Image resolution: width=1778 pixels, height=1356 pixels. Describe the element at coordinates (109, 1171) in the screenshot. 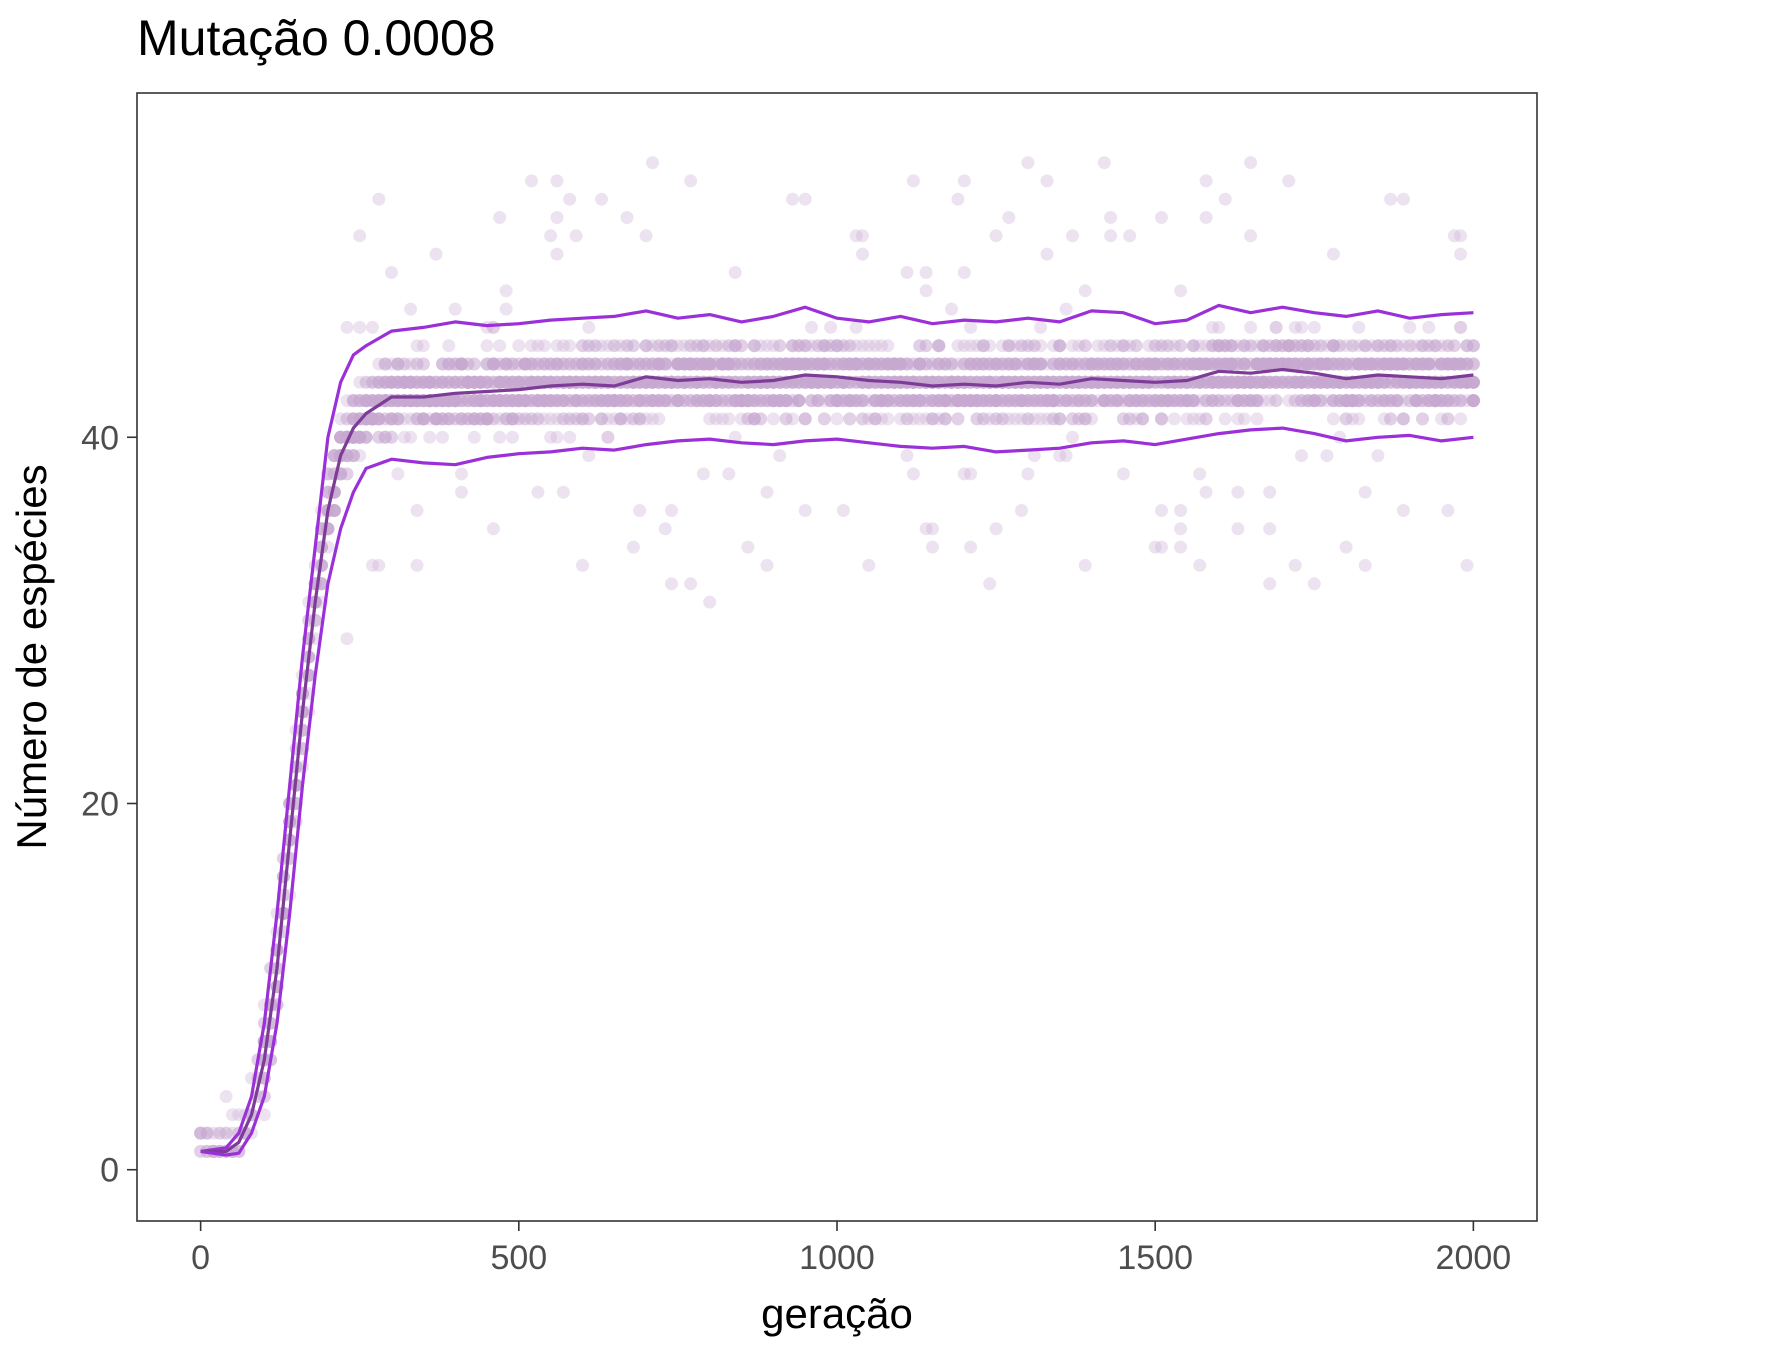

I see `y-tick-label: 0` at that location.